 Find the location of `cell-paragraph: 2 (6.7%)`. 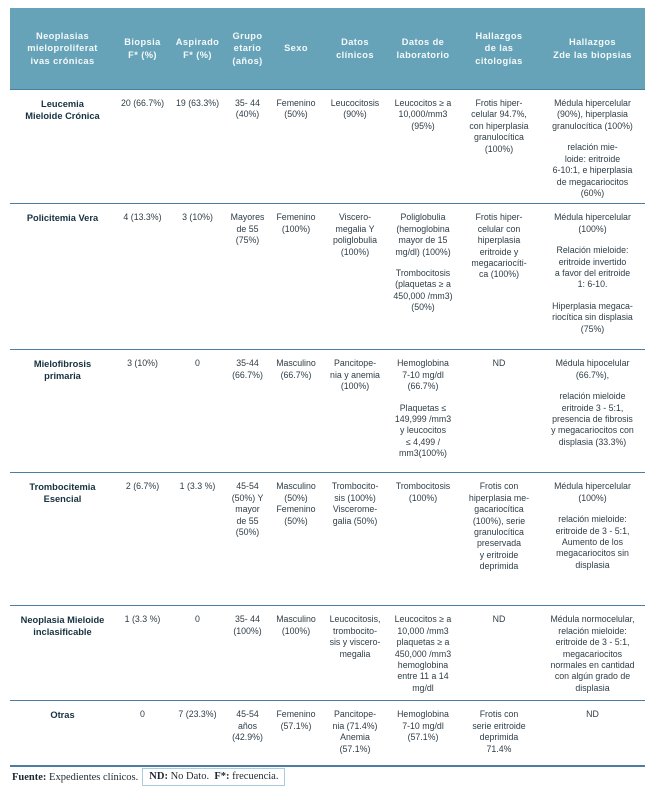

cell-paragraph: 2 (6.7%) is located at coordinates (142, 486).